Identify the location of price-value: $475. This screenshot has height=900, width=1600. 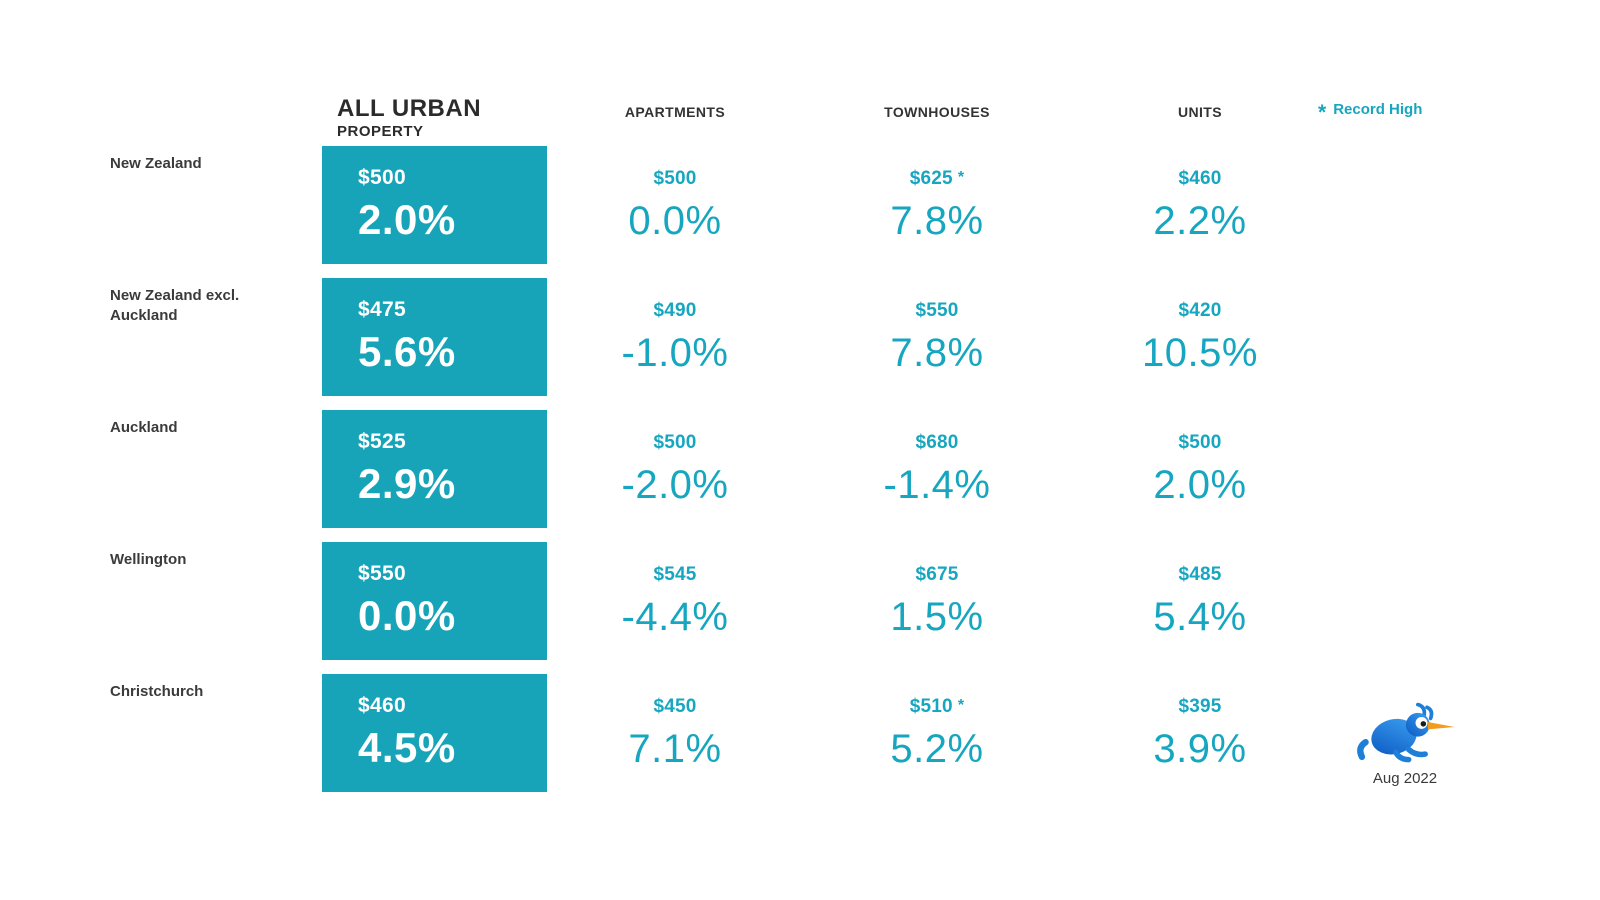
(382, 309).